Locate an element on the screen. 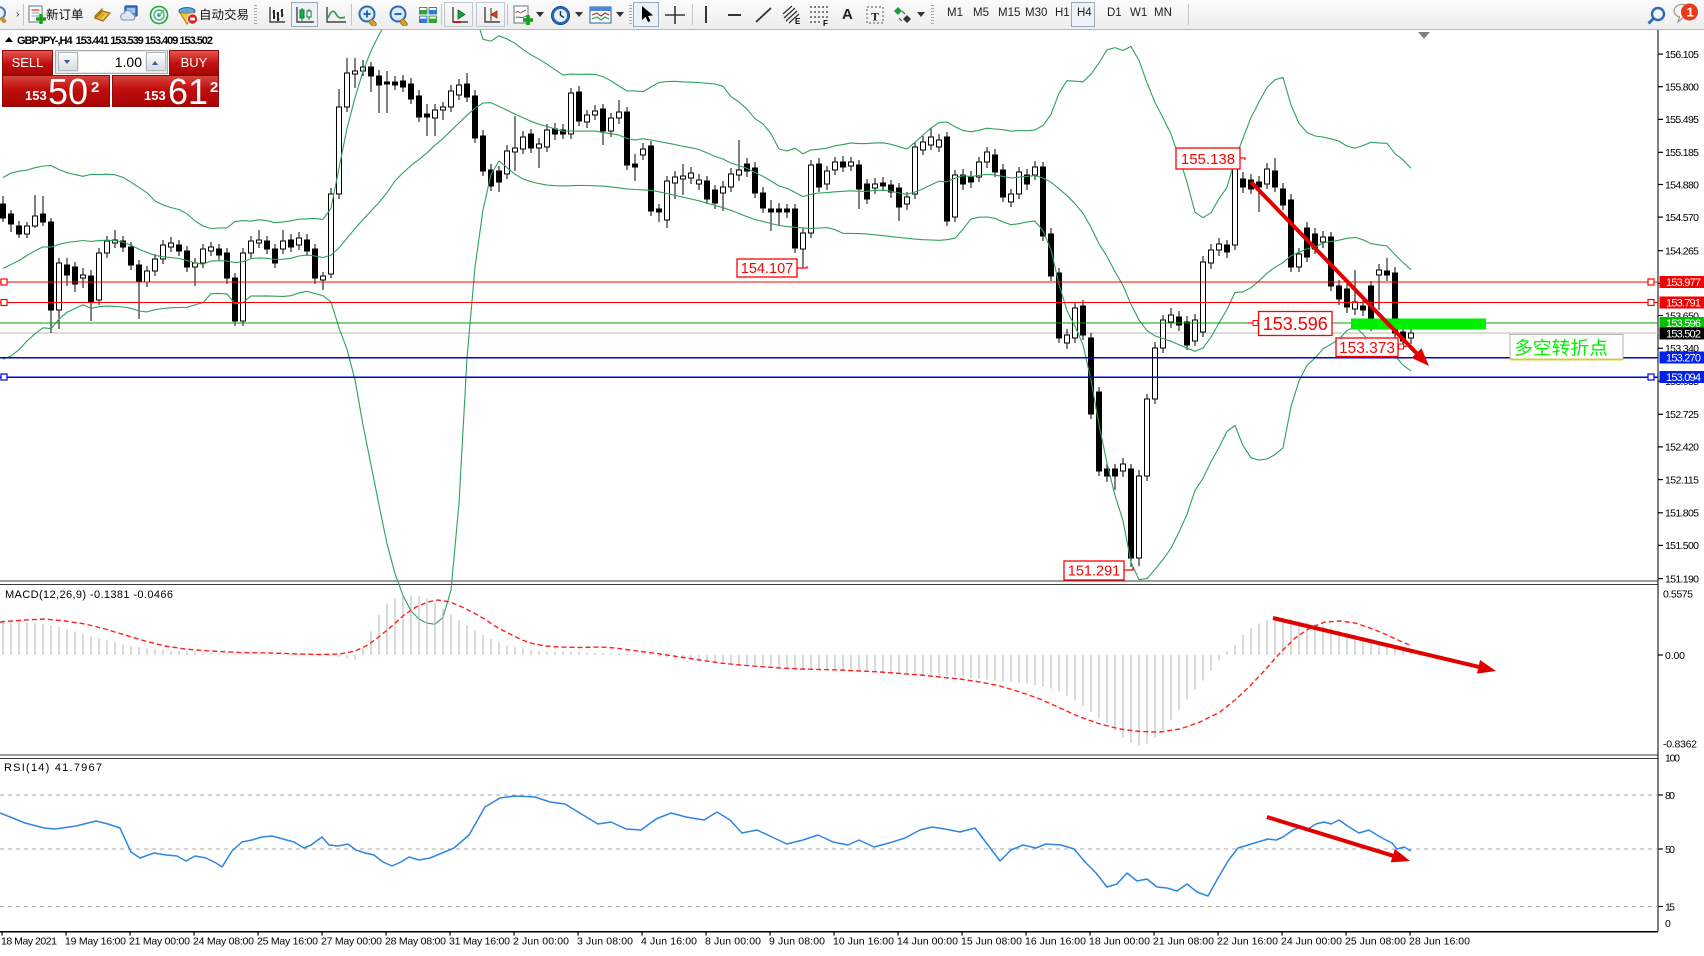 The image size is (1704, 956). svg-text: 16 Jun 16:00 is located at coordinates (1055, 941).